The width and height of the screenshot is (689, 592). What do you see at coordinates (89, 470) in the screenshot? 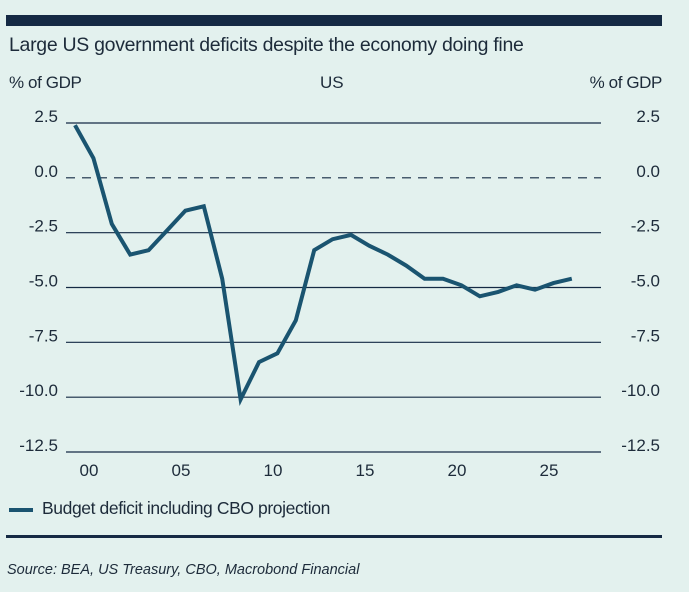
I see `x-tick-label: 00` at bounding box center [89, 470].